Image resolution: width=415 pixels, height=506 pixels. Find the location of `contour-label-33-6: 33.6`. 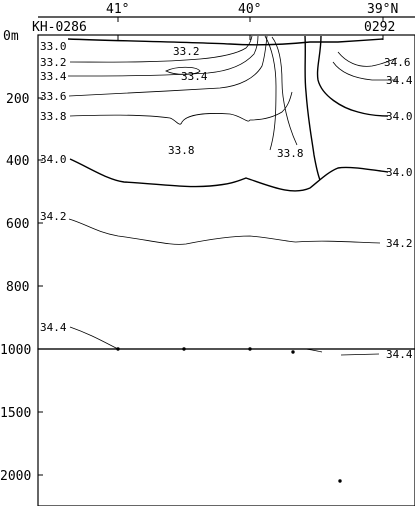

contour-label-33-6: 33.6 is located at coordinates (53, 96).